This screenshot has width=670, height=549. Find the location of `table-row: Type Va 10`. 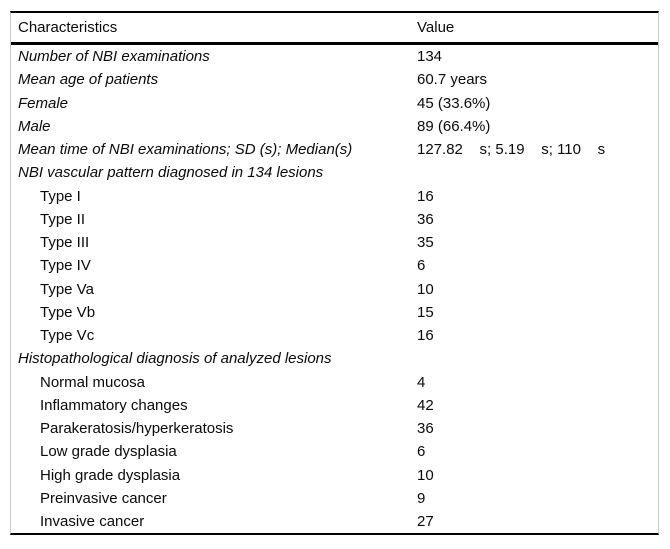

table-row: Type Va 10 is located at coordinates (334, 289).